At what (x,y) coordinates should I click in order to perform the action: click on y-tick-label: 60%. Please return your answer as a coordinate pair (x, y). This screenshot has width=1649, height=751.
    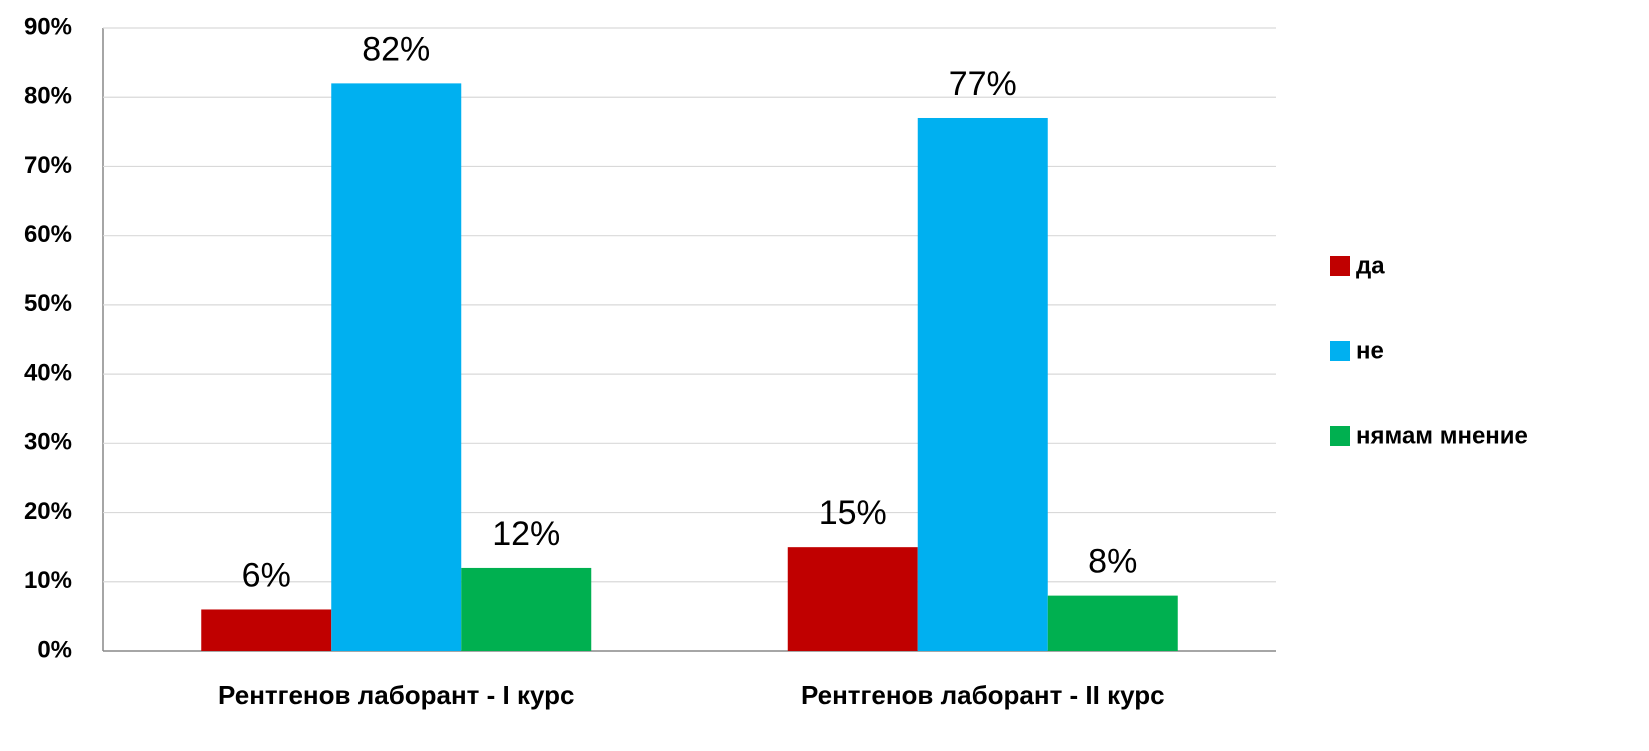
    Looking at the image, I should click on (48, 234).